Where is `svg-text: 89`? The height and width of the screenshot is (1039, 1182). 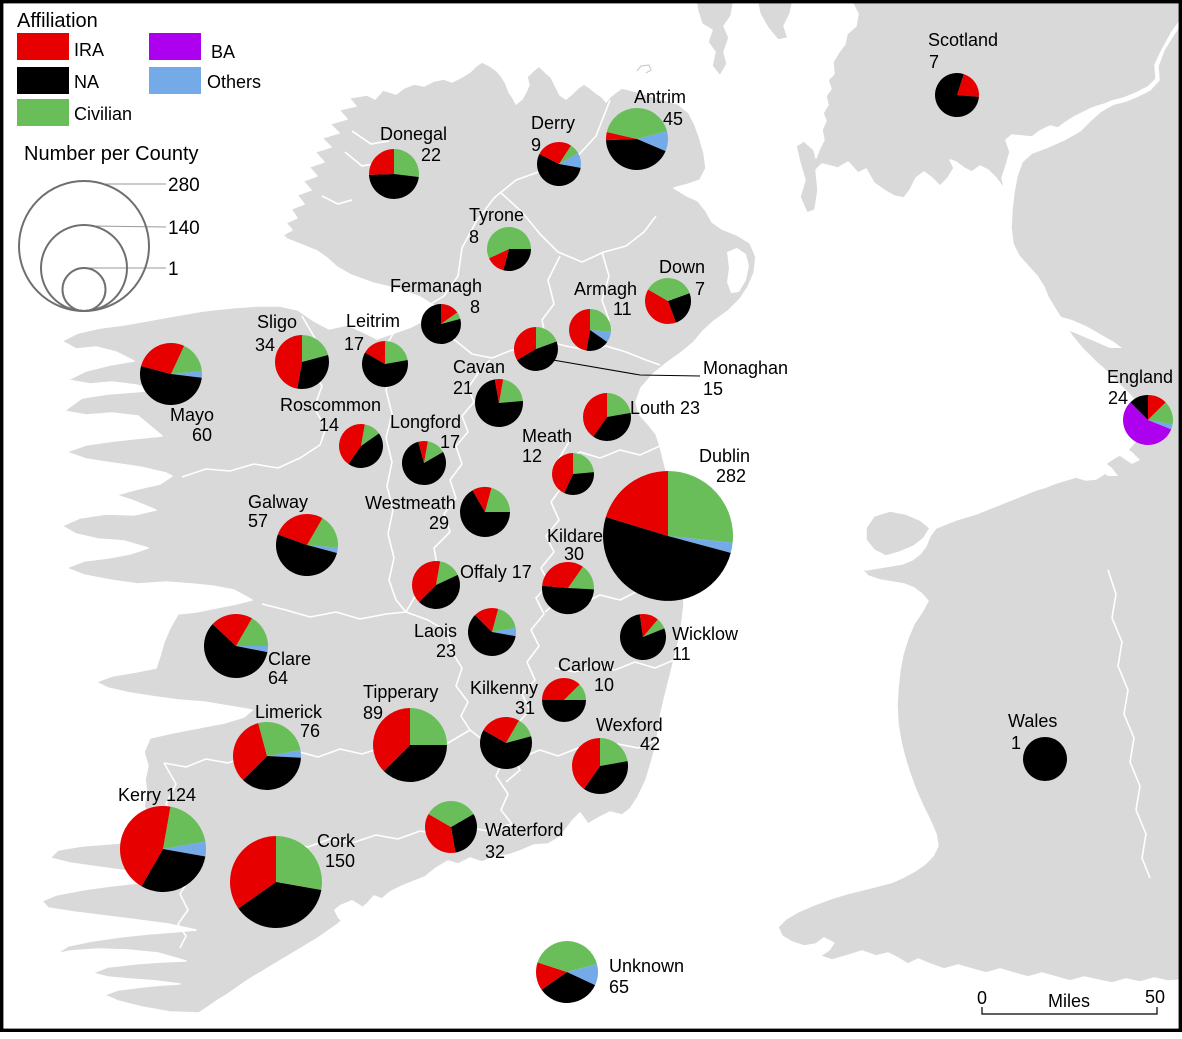 svg-text: 89 is located at coordinates (373, 713).